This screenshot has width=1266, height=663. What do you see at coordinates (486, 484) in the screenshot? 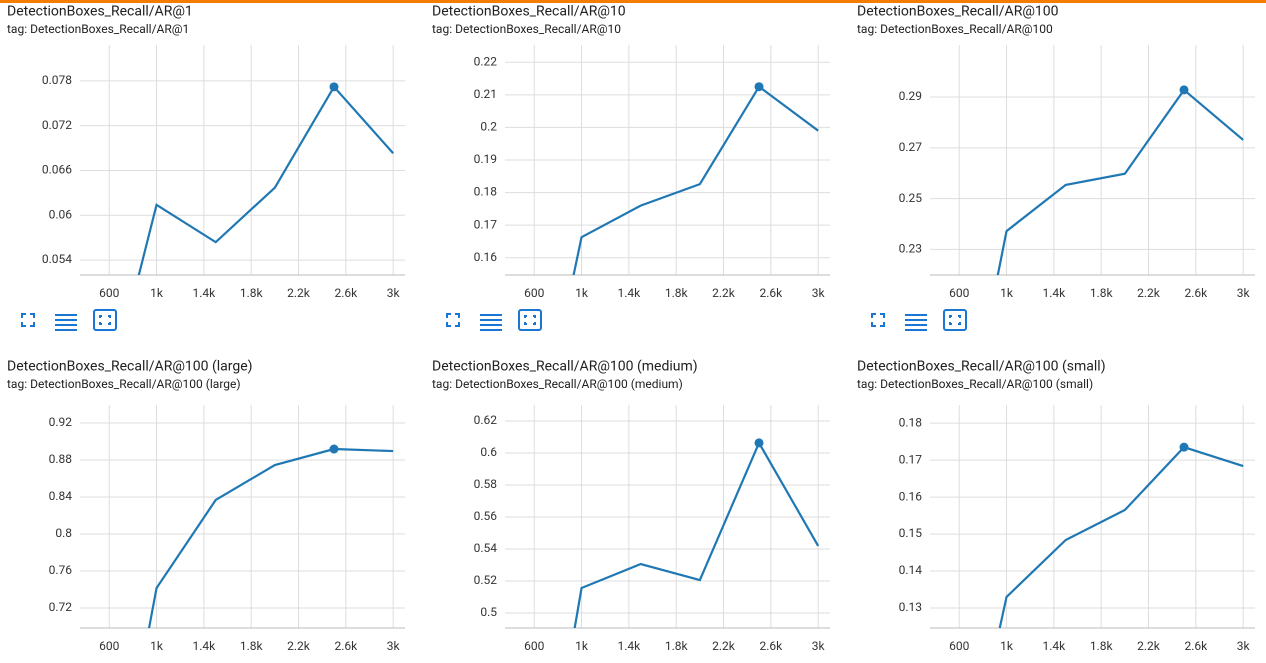
I see `y-tick-label: 0.58` at bounding box center [486, 484].